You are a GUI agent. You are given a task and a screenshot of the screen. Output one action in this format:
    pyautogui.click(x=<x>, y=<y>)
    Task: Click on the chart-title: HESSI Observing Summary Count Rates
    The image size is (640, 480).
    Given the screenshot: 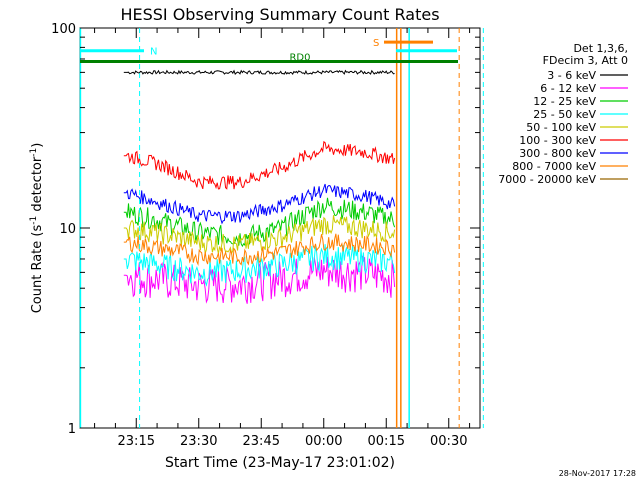 What is the action you would take?
    pyautogui.click(x=279, y=14)
    